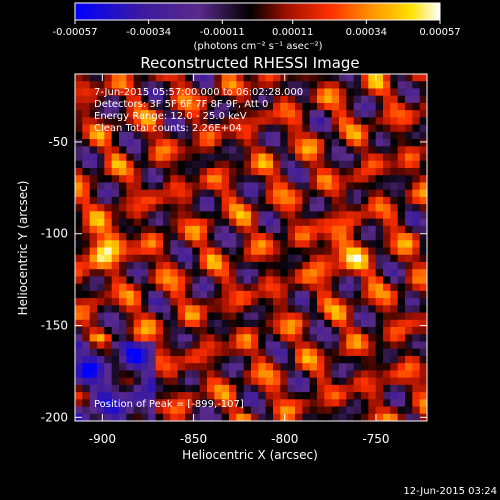 Image resolution: width=500 pixels, height=500 pixels. Describe the element at coordinates (54, 326) in the screenshot. I see `y-tick-label: -150` at that location.